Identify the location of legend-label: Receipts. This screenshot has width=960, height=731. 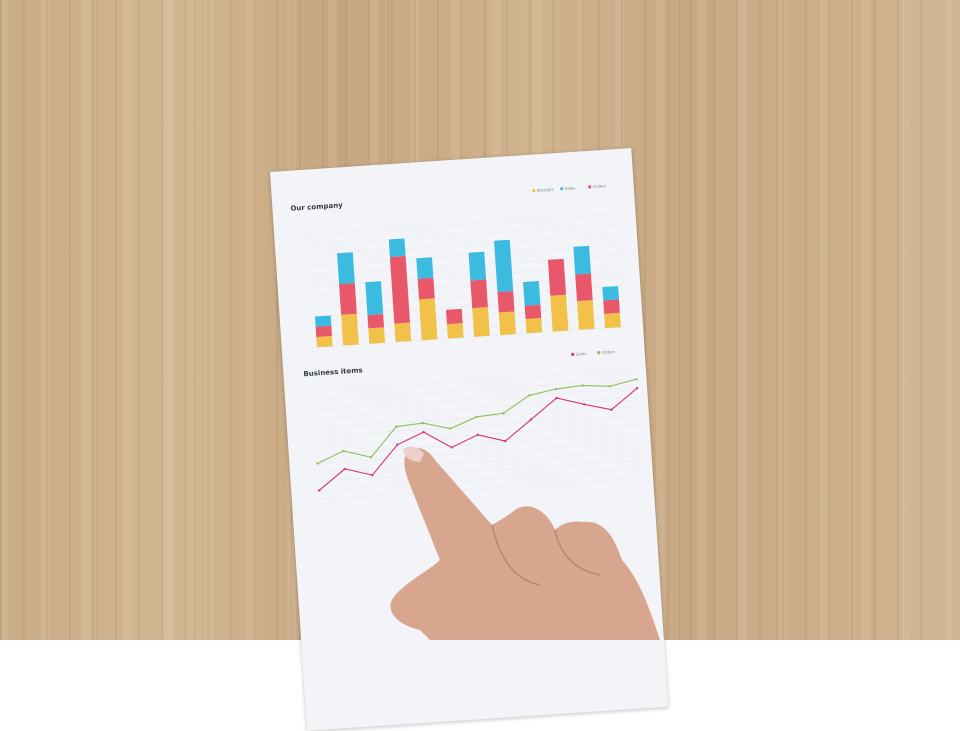
(545, 190).